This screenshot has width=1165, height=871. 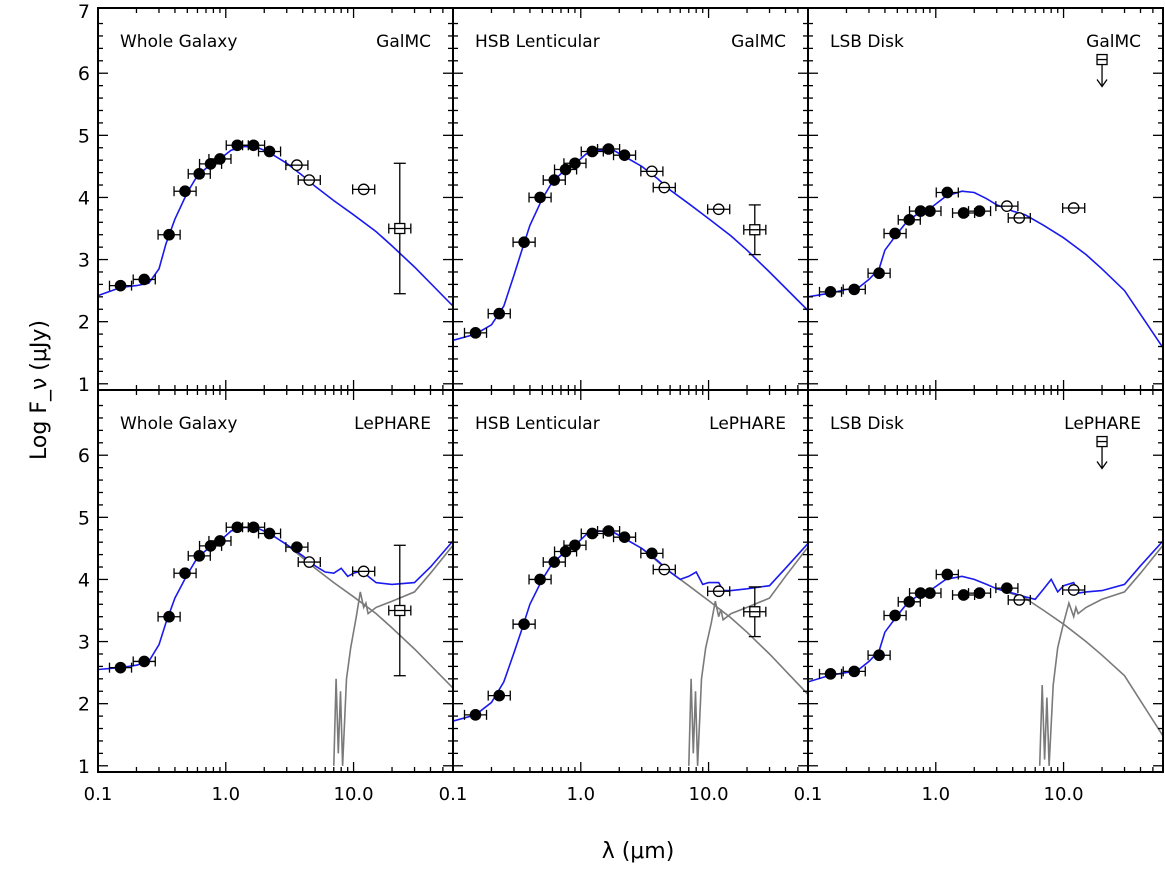 I want to click on x-axis-label: λ (μm), so click(x=638, y=851).